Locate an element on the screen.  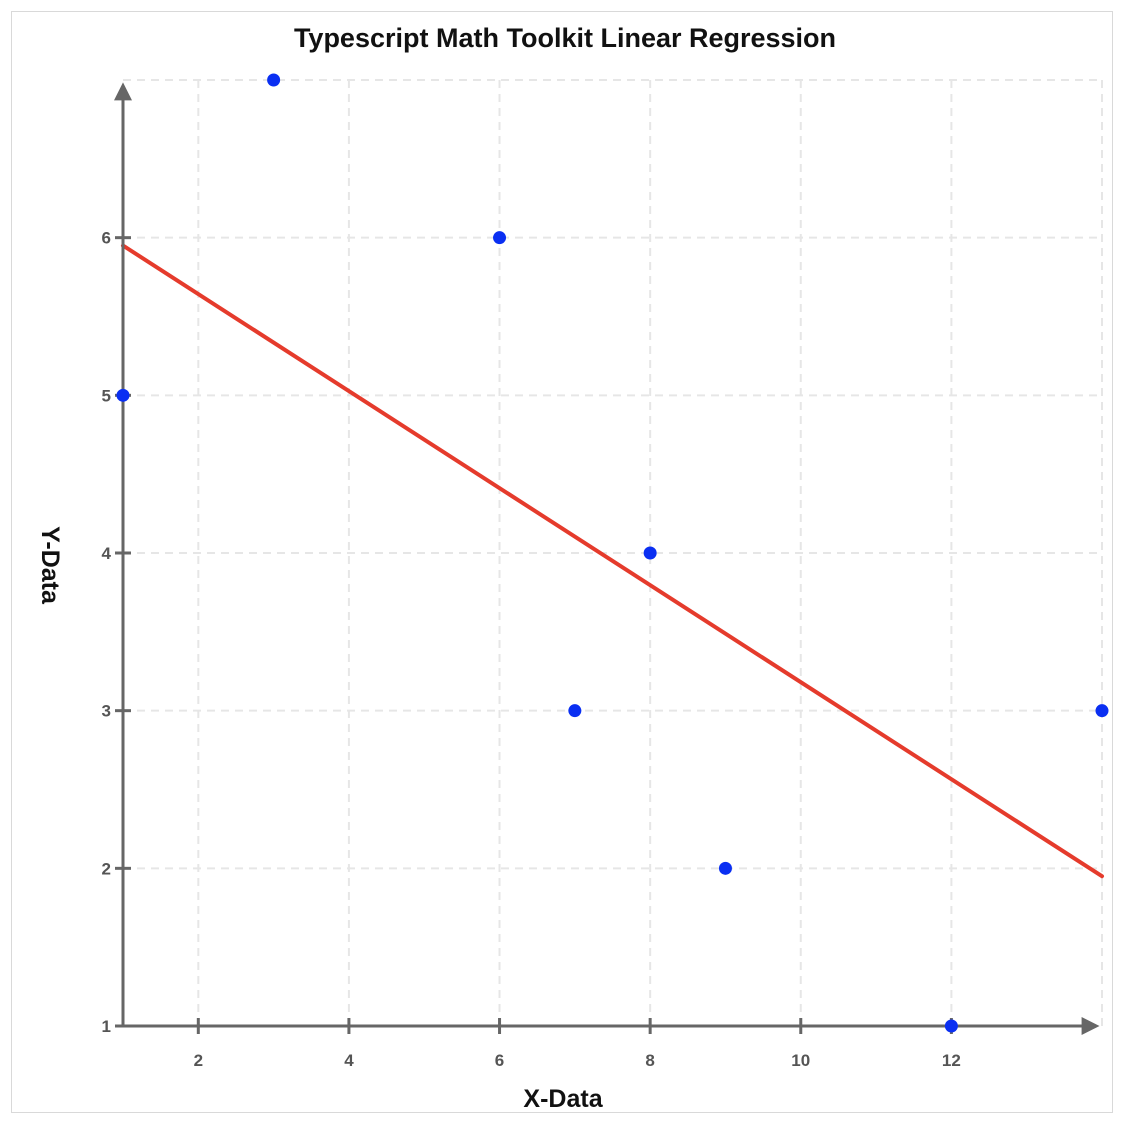
y-tick-label: 5 is located at coordinates (106, 395).